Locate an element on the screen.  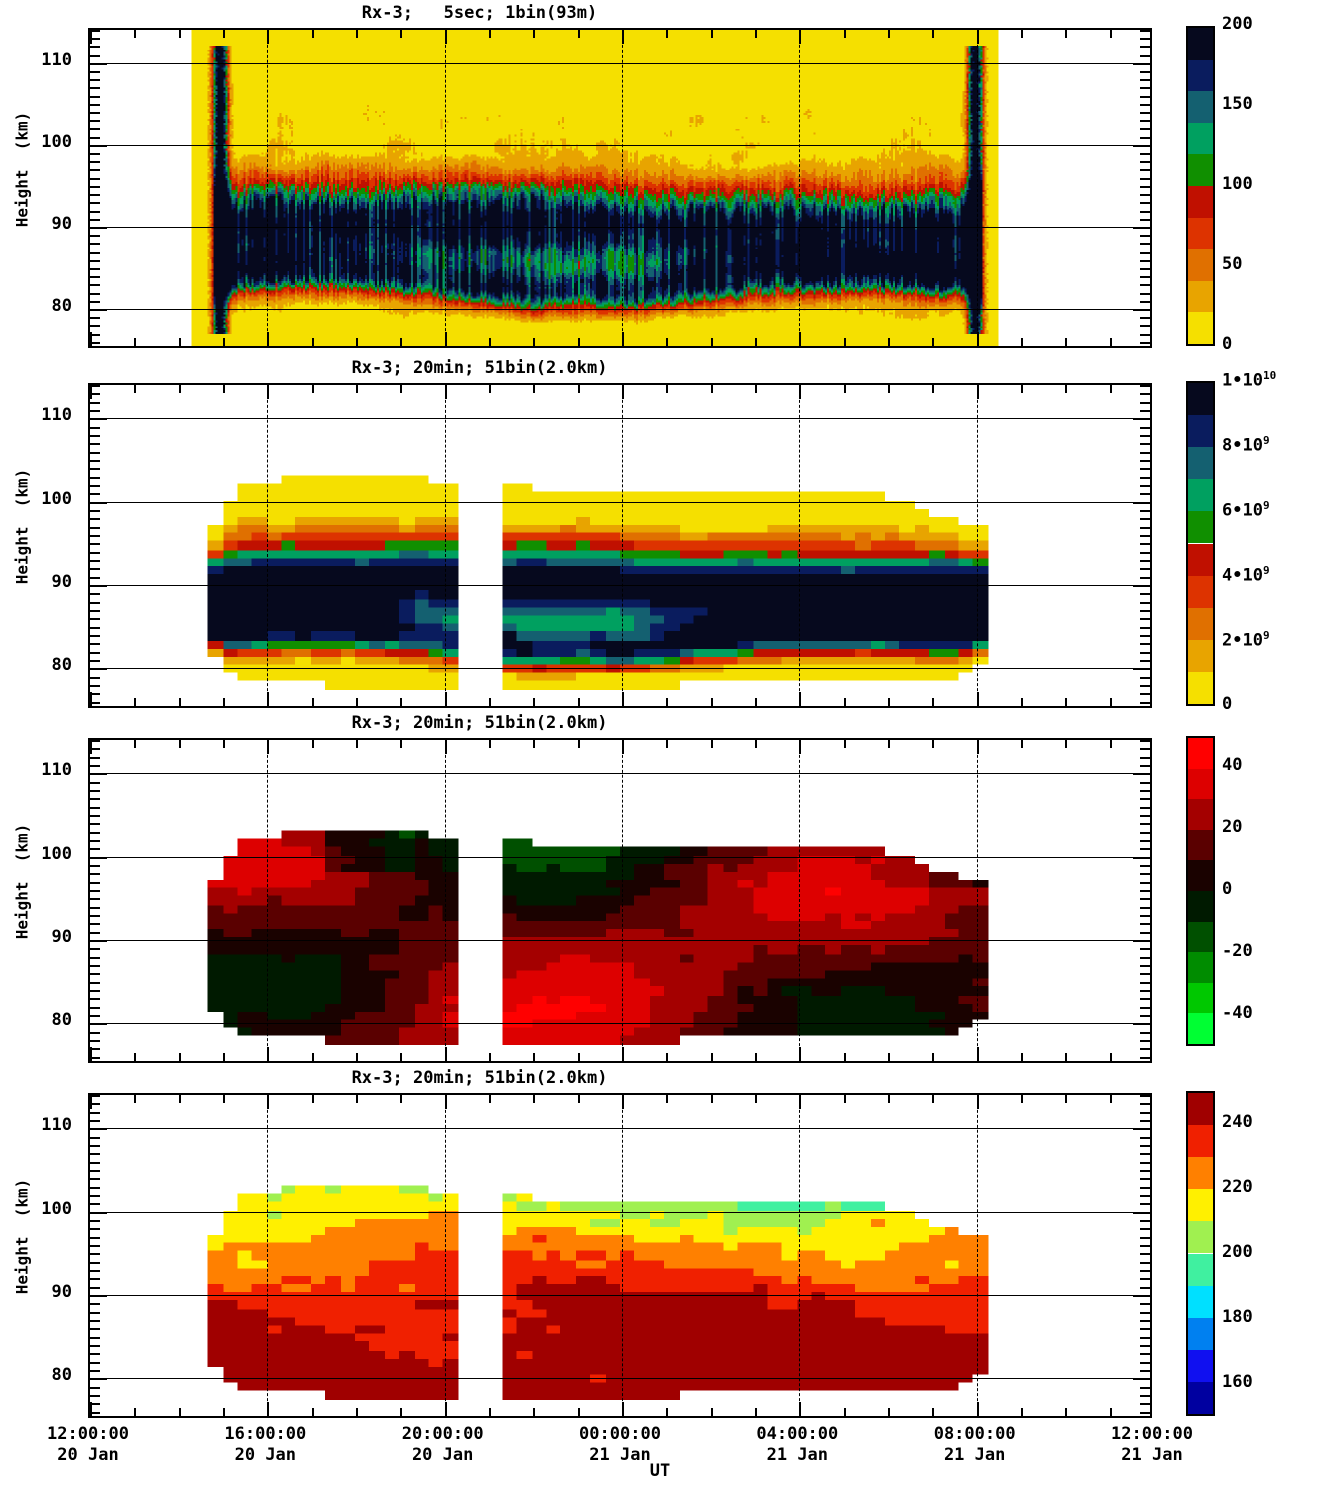
y-tick-label: 90 is located at coordinates (61, 1292).